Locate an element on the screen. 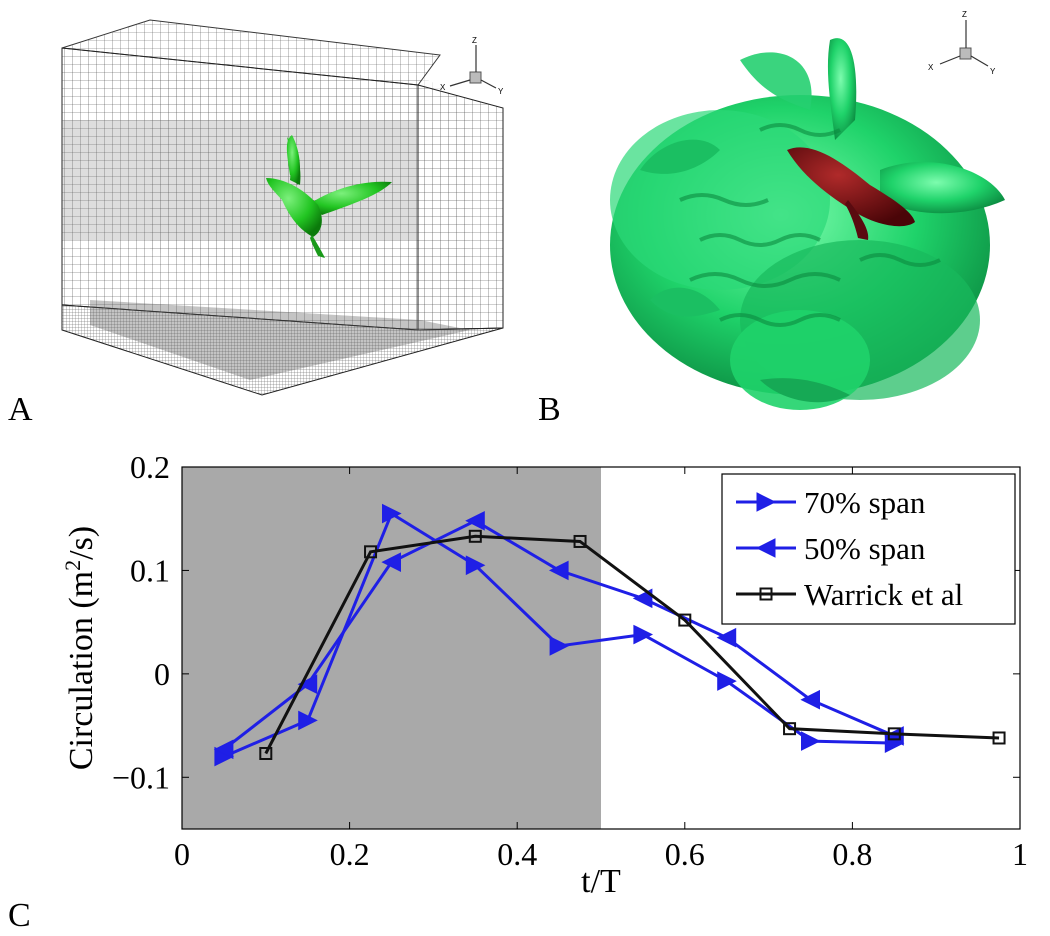  legend-item: Warrick et al is located at coordinates (849, 594).